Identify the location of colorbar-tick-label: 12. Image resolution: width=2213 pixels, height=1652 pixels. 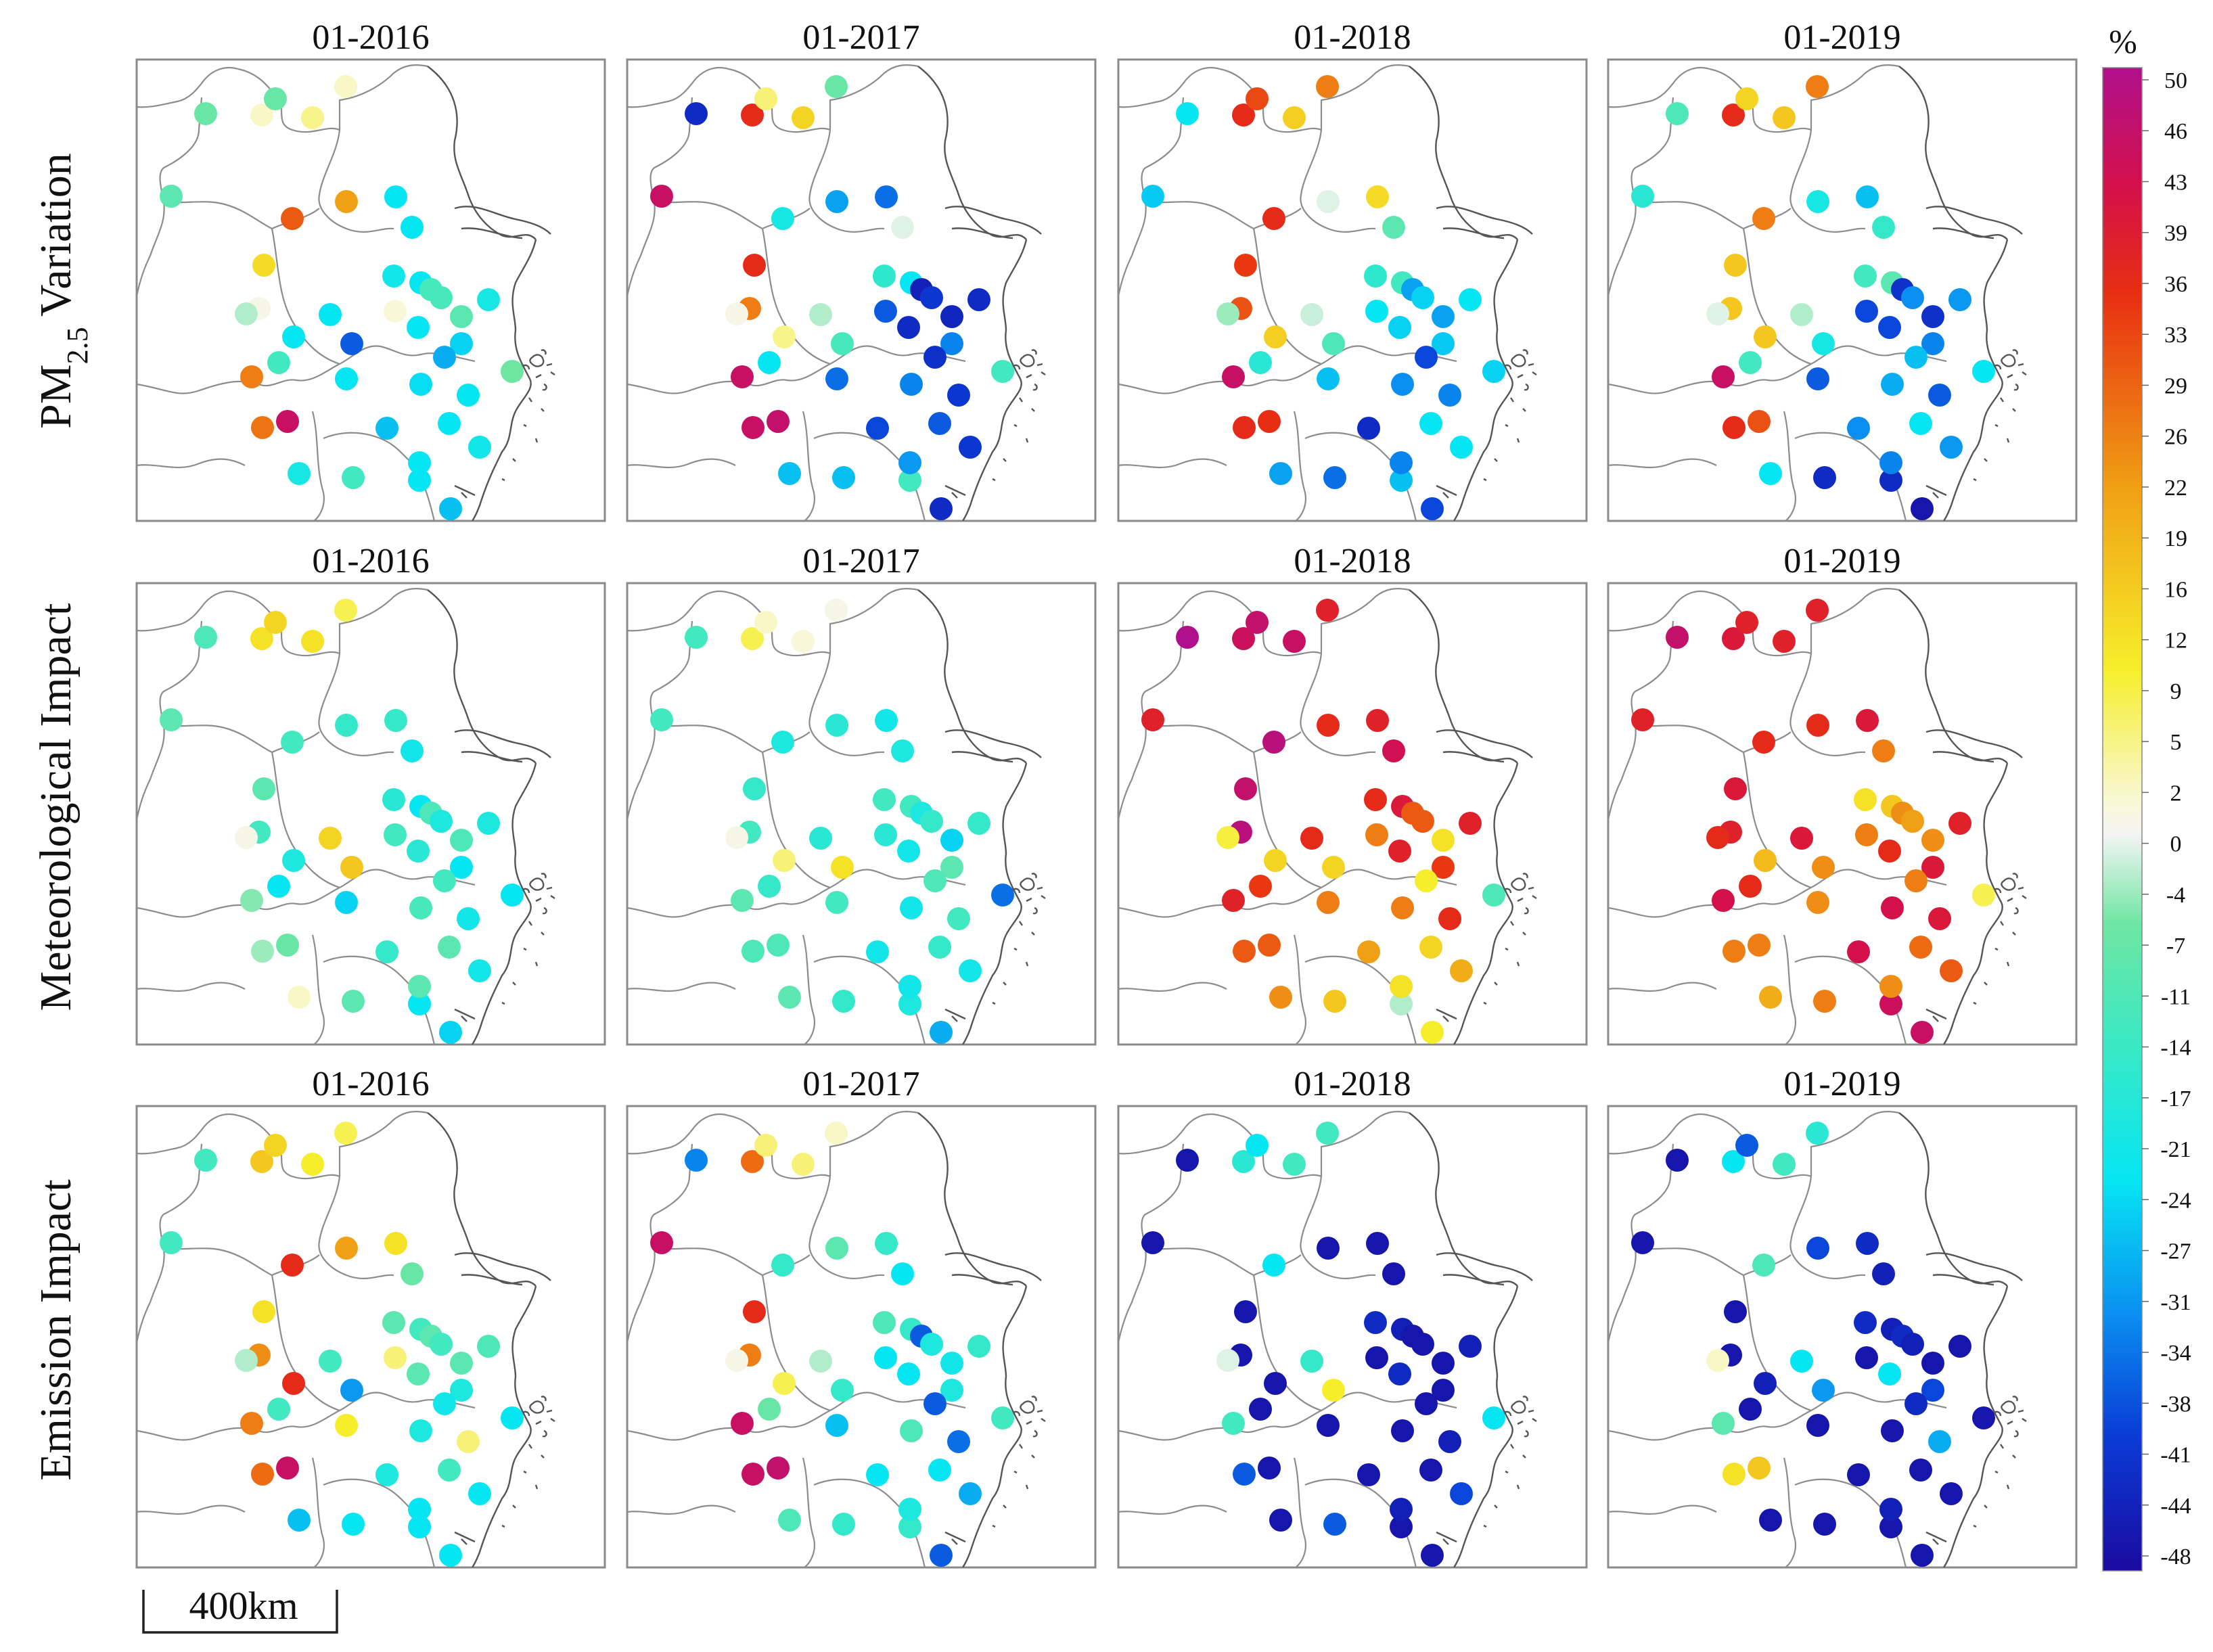
(2175, 641).